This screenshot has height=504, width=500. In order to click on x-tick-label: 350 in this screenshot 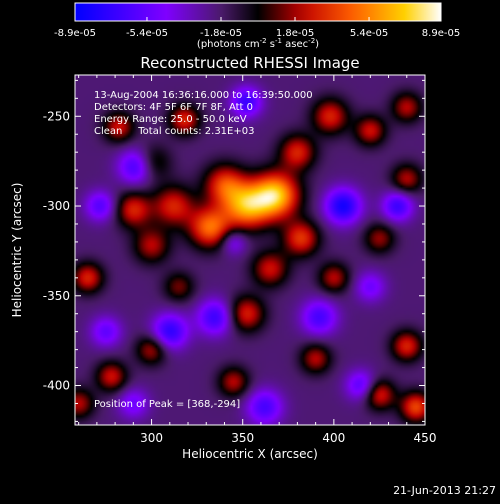, I will do `click(242, 438)`.